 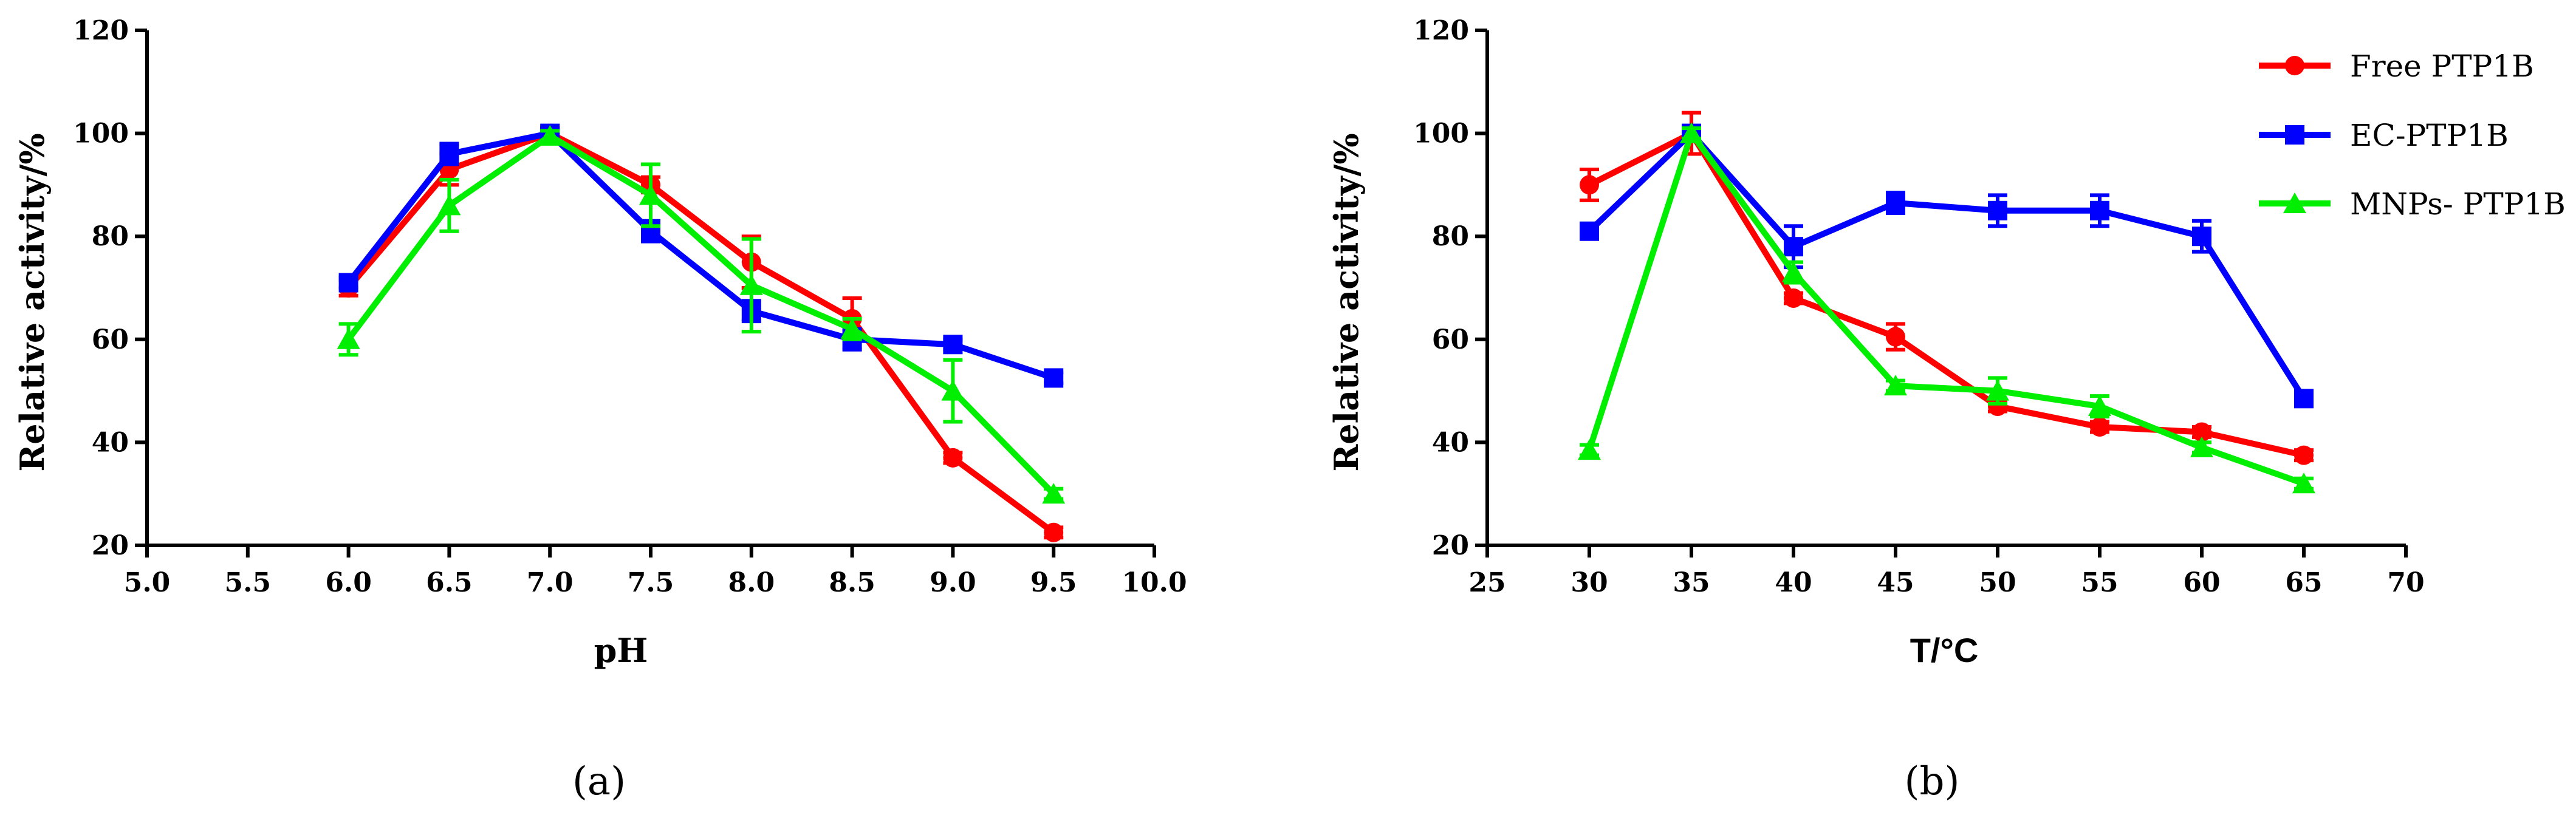 What do you see at coordinates (1945, 650) in the screenshot?
I see `panel-b-x-axis-title: T/°C` at bounding box center [1945, 650].